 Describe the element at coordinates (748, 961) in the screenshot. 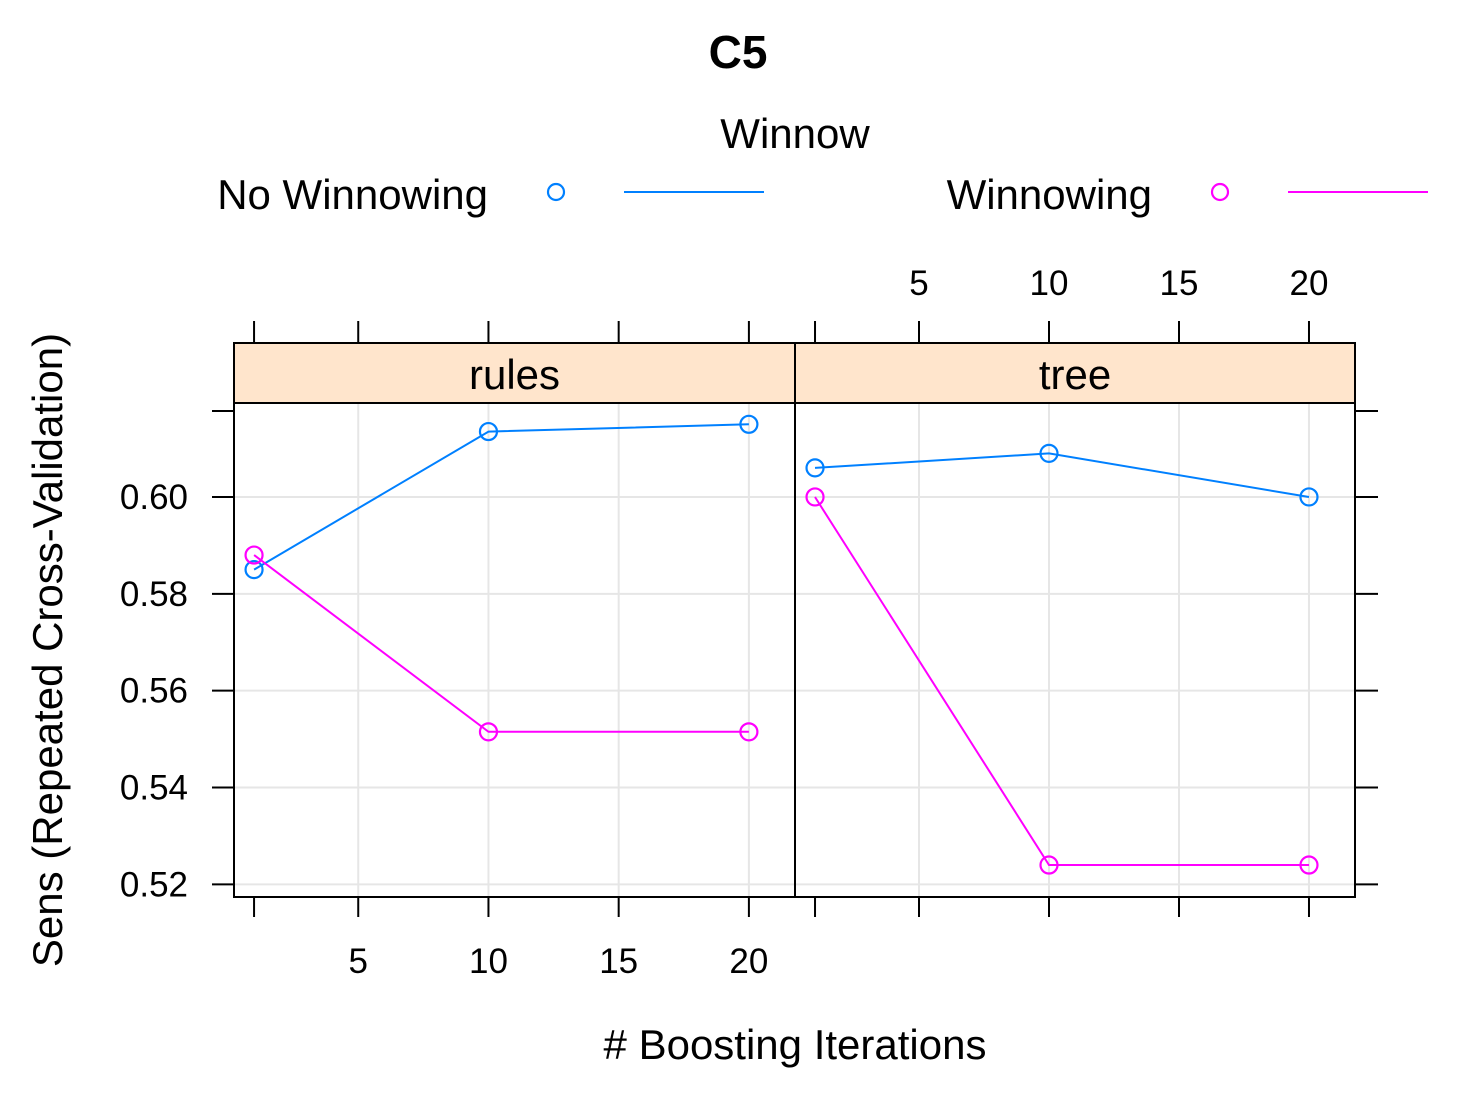

I see `x-tick-label: 20` at that location.